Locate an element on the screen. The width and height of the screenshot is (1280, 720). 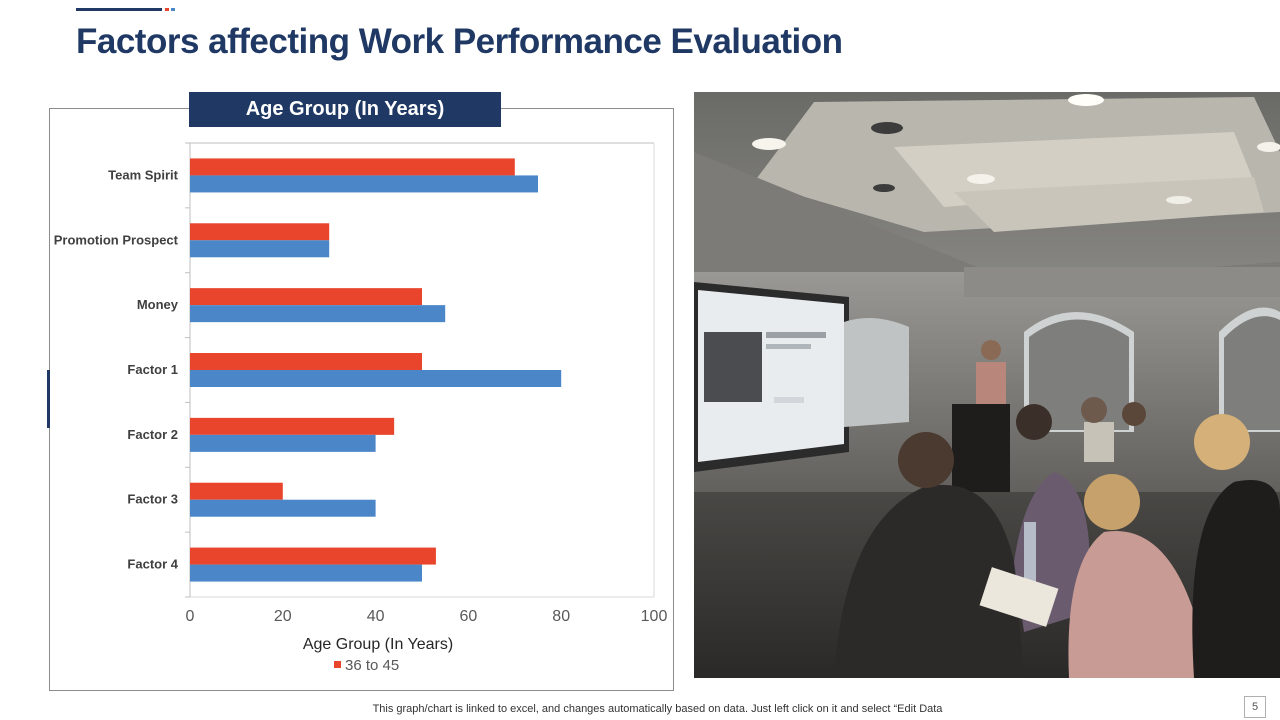
bar-red-promotion-prospect is located at coordinates (260, 232).